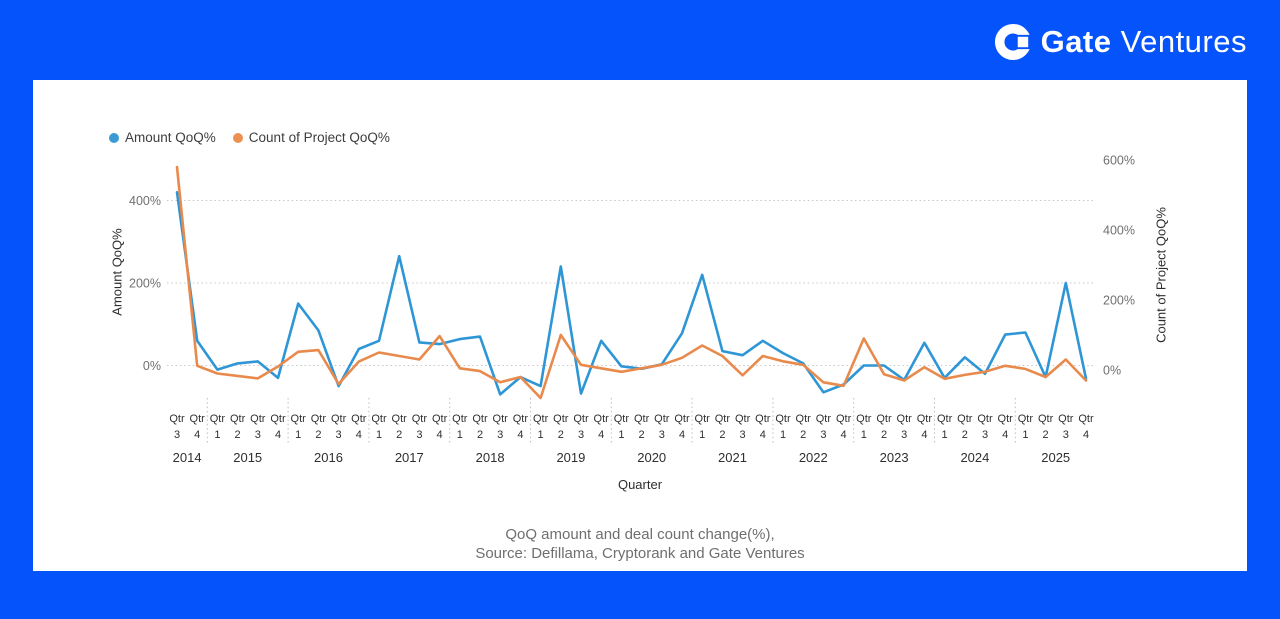  I want to click on year-label: 2017, so click(409, 457).